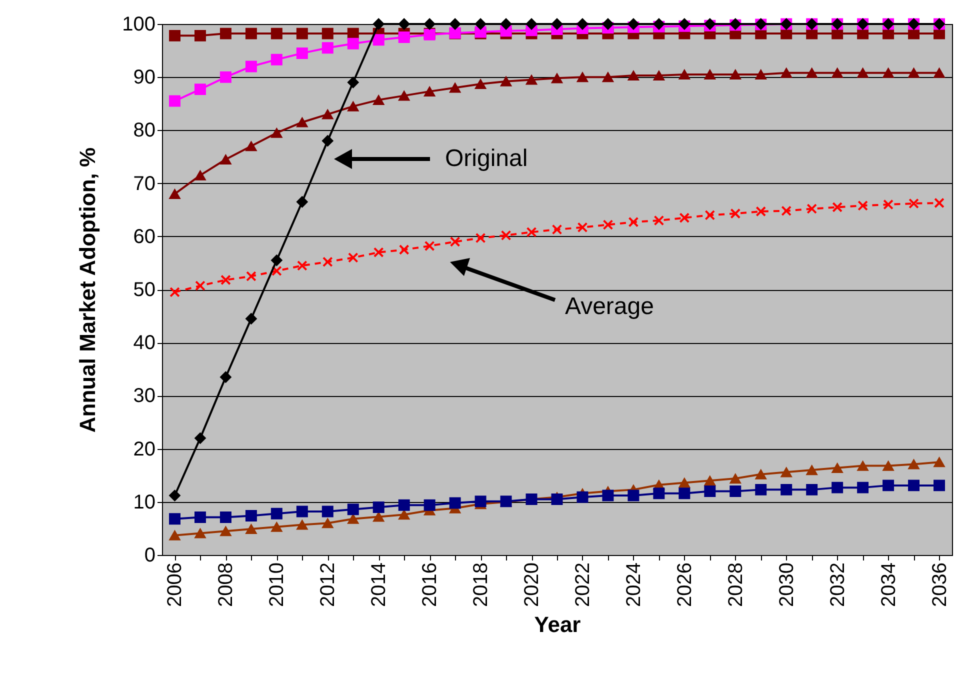 Image resolution: width=969 pixels, height=676 pixels. I want to click on y-tick-label: 0, so click(150, 555).